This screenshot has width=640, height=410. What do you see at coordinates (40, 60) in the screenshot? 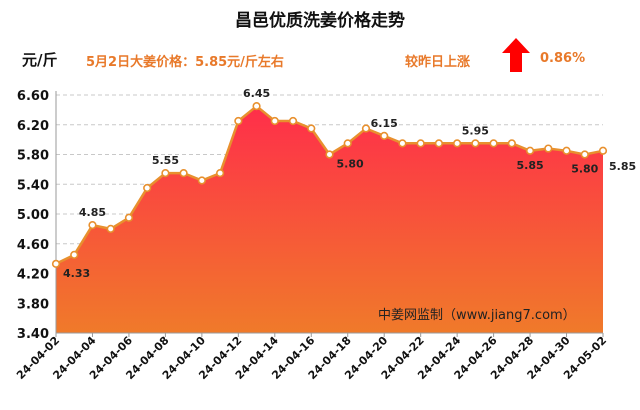
I see `unit-label: 元/斤` at bounding box center [40, 60].